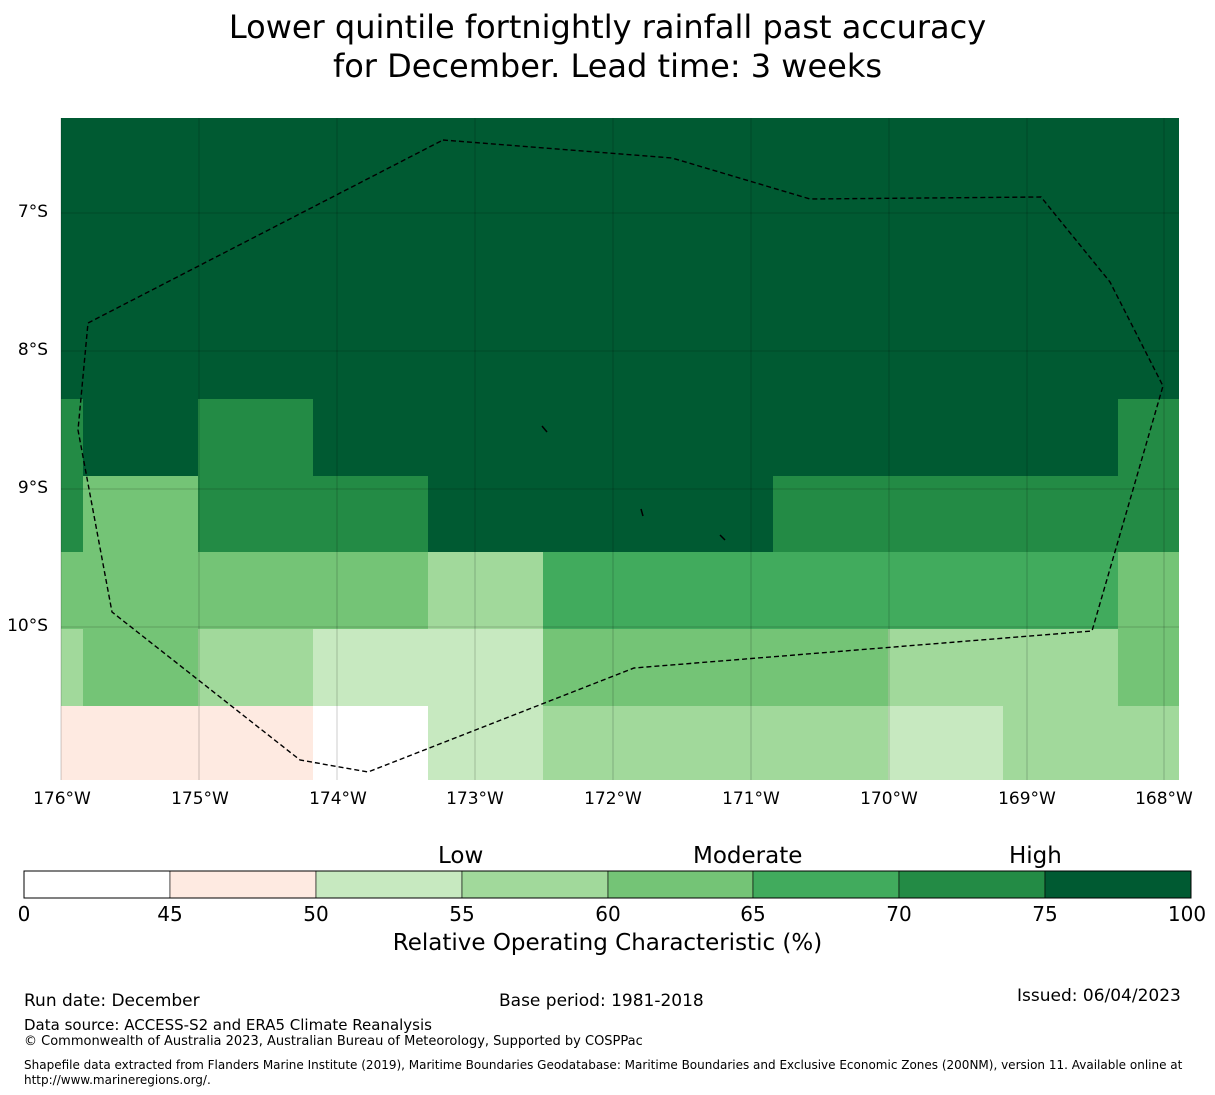 Image resolution: width=1215 pixels, height=1095 pixels. I want to click on colorbar-tick-0: 0, so click(24, 914).